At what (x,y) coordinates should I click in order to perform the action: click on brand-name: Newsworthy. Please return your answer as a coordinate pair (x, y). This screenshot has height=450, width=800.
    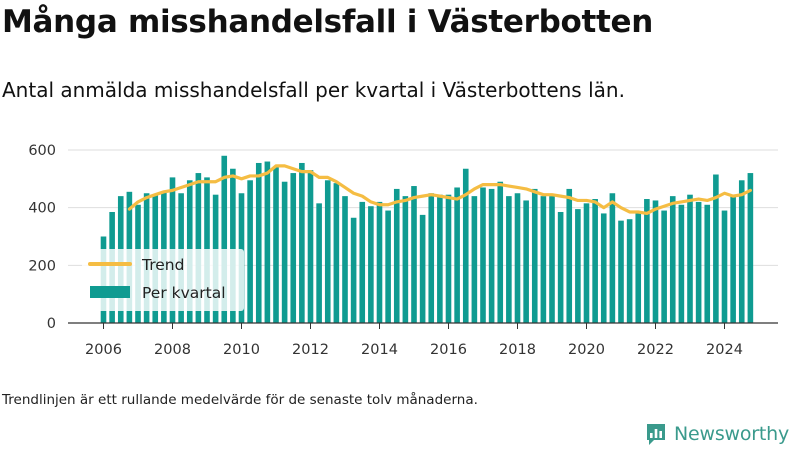
    Looking at the image, I should click on (732, 434).